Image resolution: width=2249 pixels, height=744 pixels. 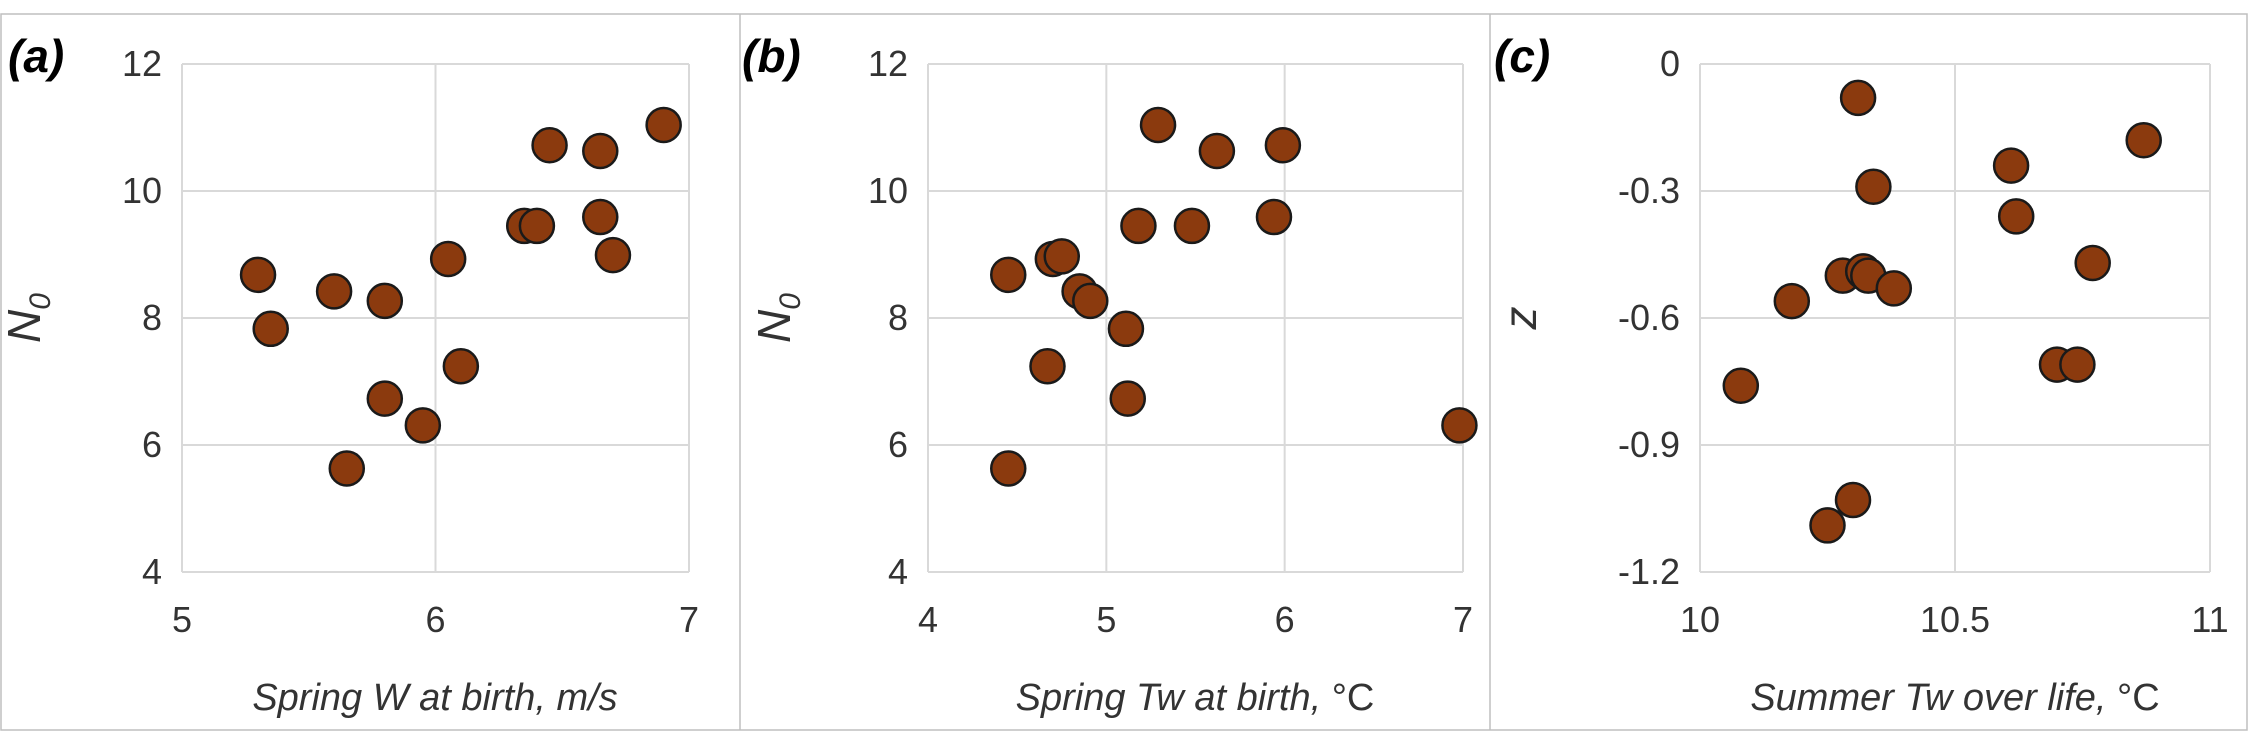 What do you see at coordinates (434, 698) in the screenshot?
I see `x-axis-title: Spring W at birth, m/s` at bounding box center [434, 698].